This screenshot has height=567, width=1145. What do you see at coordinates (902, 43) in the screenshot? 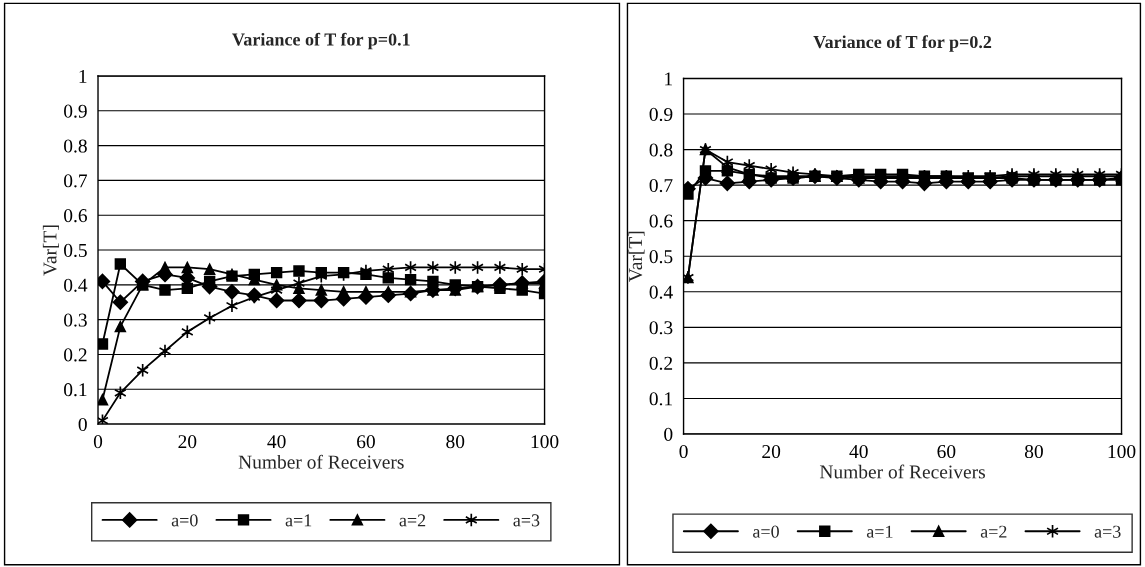
I see `chart-title: Variance of T for p=0.2` at bounding box center [902, 43].